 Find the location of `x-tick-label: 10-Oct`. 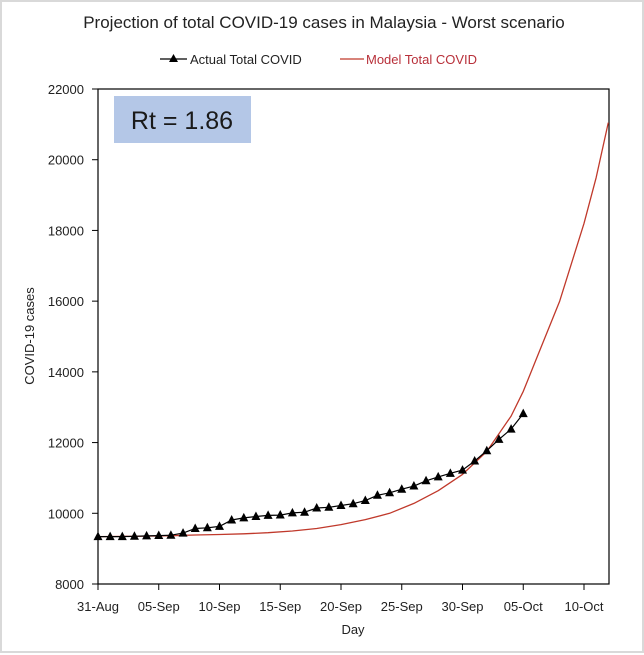

x-tick-label: 10-Oct is located at coordinates (583, 606).